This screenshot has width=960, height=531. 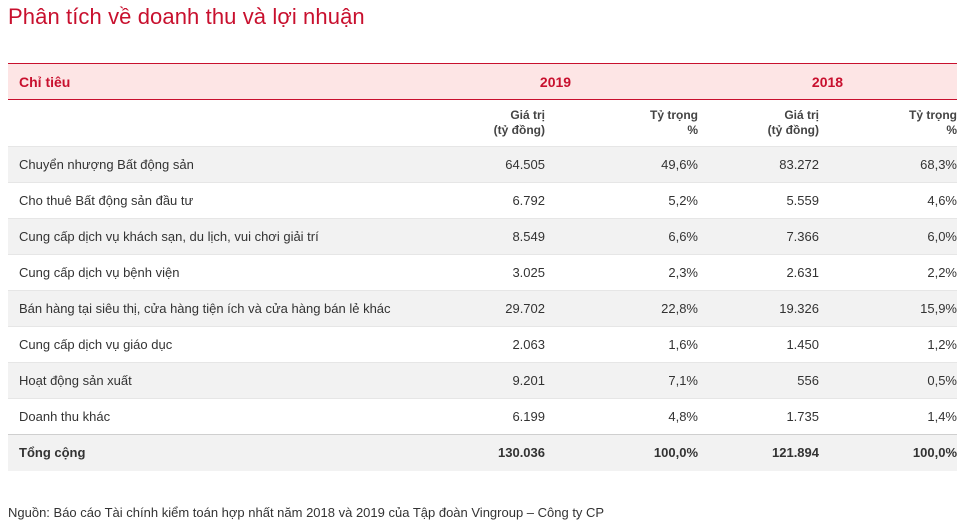 I want to click on page-title: Phân tích về doanh thu và lợi nhuận, so click(x=186, y=16).